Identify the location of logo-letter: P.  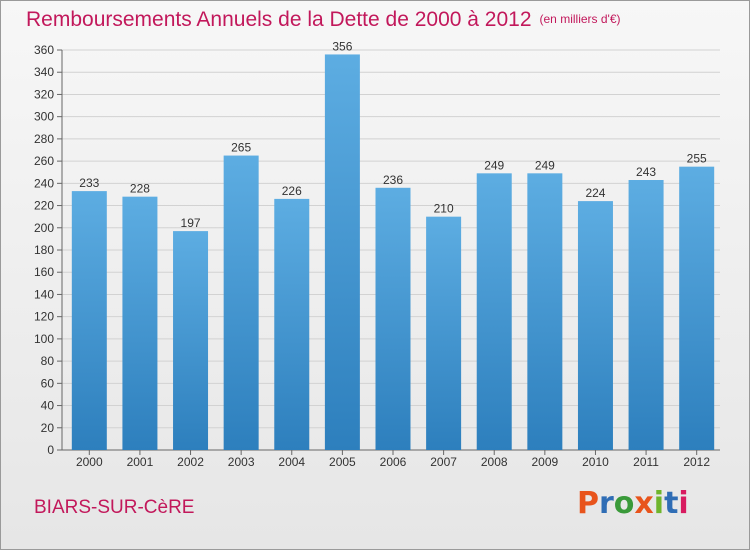
(588, 503).